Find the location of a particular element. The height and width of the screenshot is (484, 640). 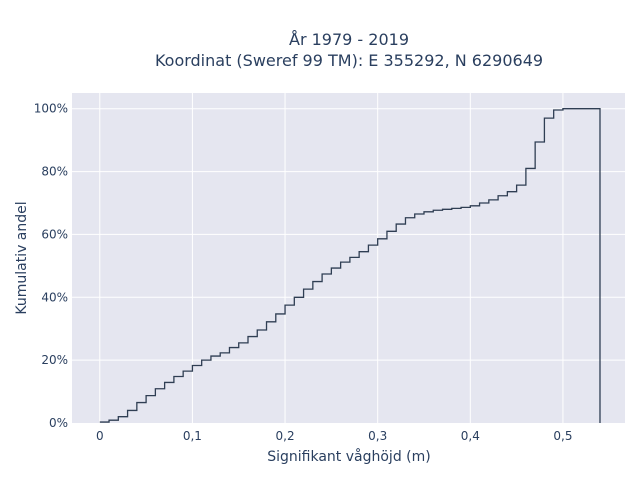

y-tick-labels: 0% 20% 40% 60% 80% 100% is located at coordinates (51, 266).